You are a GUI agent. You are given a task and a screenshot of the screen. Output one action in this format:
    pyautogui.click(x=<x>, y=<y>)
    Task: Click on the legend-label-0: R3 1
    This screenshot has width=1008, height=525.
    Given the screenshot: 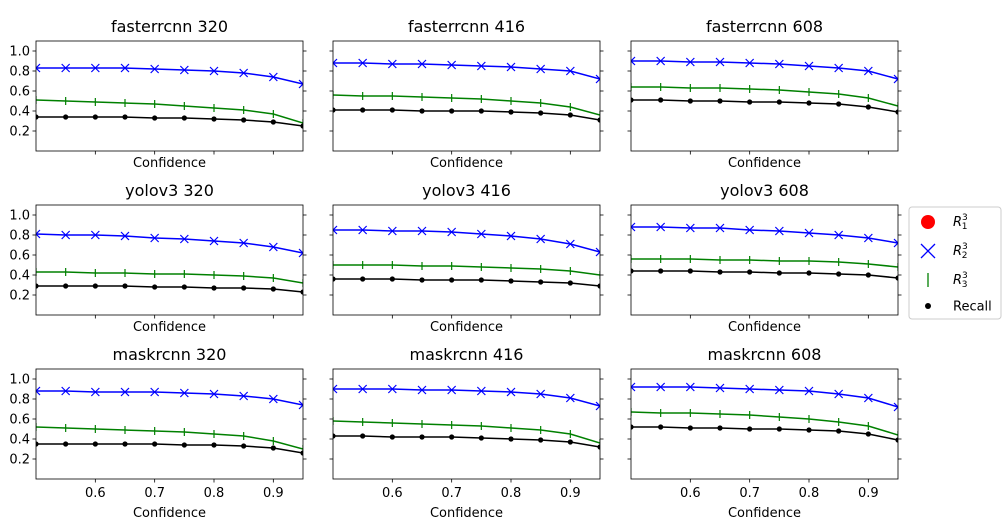 What is the action you would take?
    pyautogui.click(x=960, y=222)
    